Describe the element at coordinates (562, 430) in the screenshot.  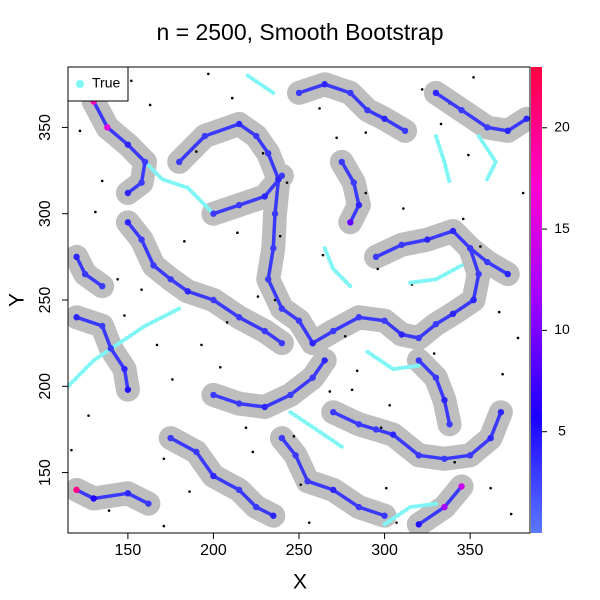
I see `colorbar-tick-label: 5` at that location.